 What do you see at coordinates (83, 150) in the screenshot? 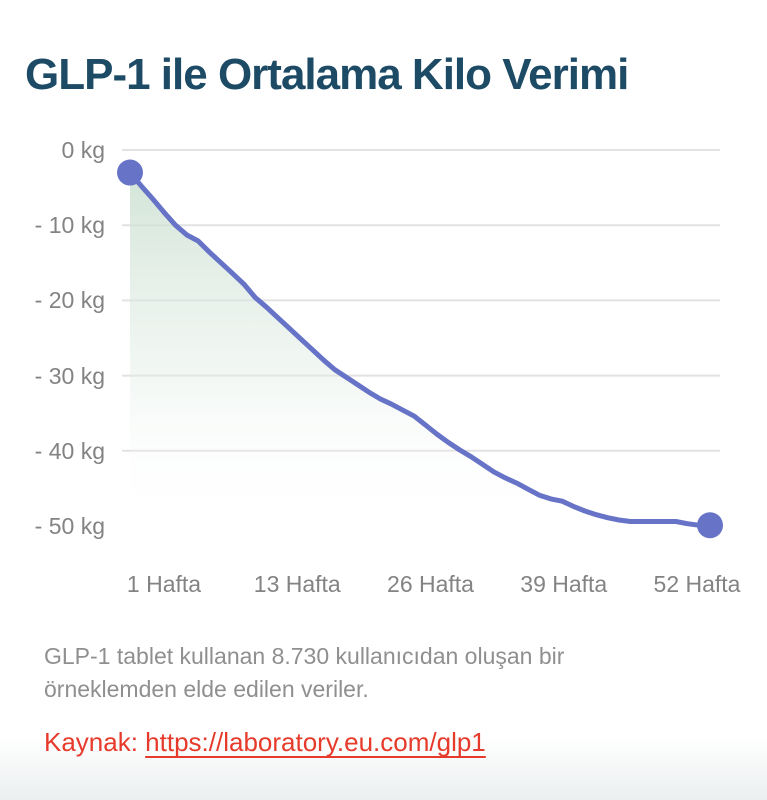
I see `y-tick-0kg: 0 kg` at bounding box center [83, 150].